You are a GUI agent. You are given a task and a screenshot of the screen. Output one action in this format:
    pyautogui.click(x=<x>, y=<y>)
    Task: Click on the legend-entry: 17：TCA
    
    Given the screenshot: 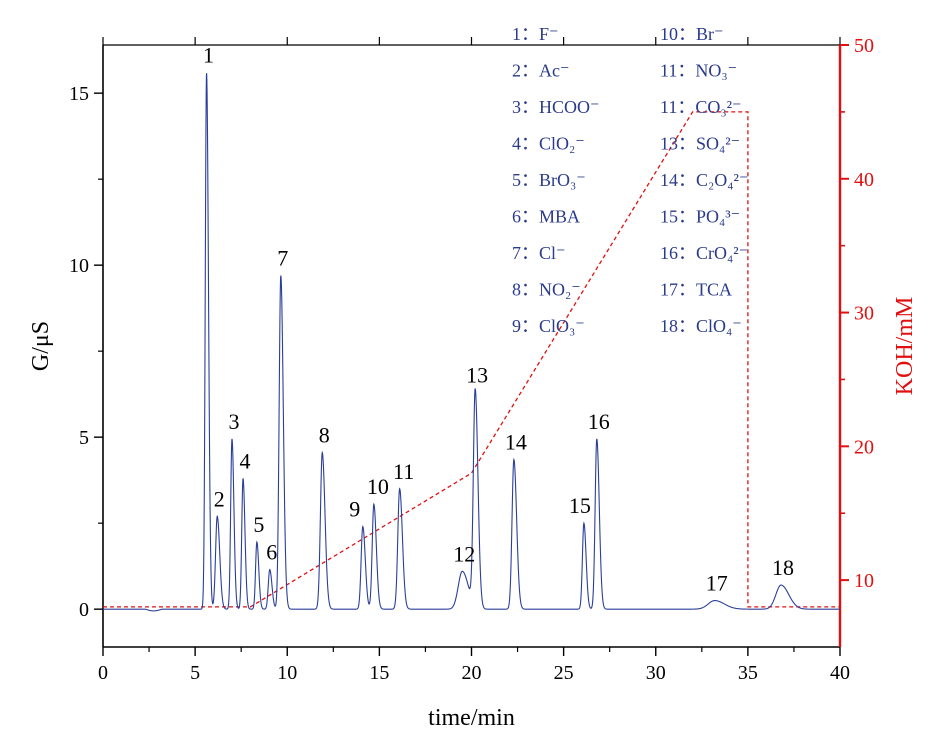 What is the action you would take?
    pyautogui.click(x=696, y=290)
    